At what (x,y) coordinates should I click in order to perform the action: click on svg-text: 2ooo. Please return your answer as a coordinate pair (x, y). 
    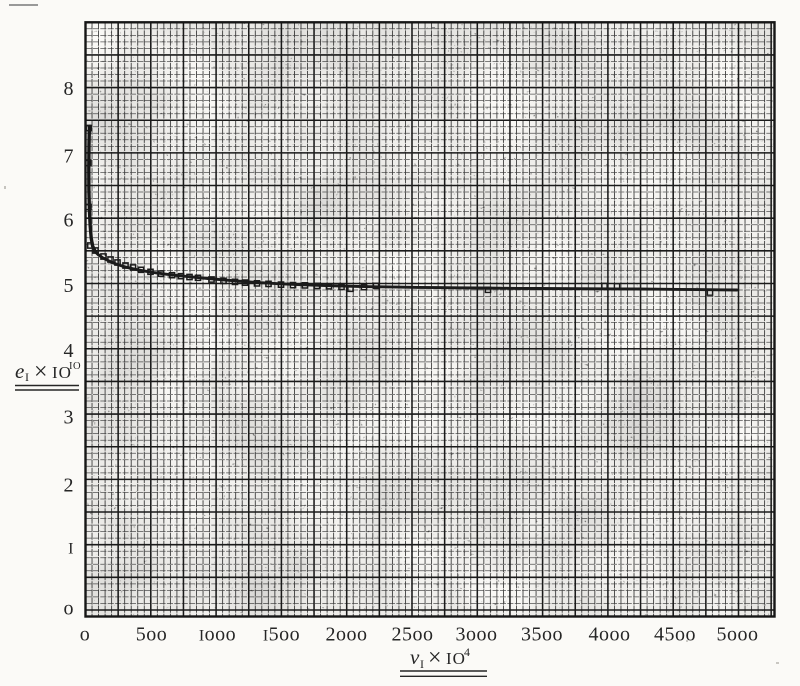
    Looking at the image, I should click on (347, 635).